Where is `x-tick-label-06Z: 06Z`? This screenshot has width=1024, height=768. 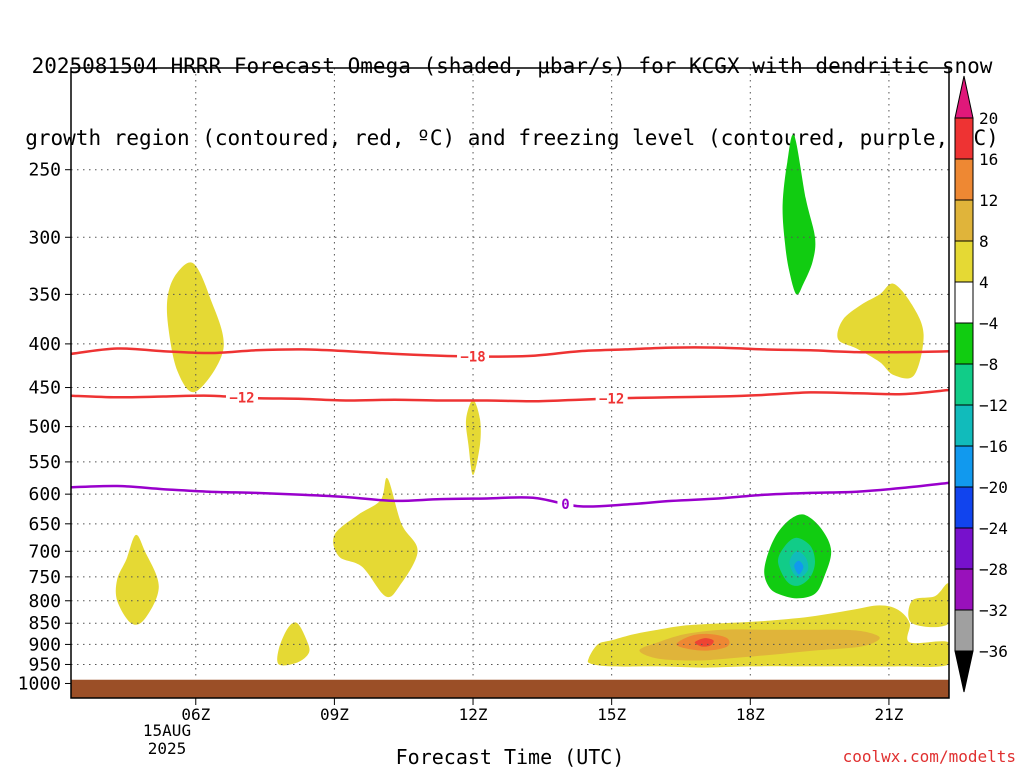 x-tick-label-06Z: 06Z is located at coordinates (195, 714).